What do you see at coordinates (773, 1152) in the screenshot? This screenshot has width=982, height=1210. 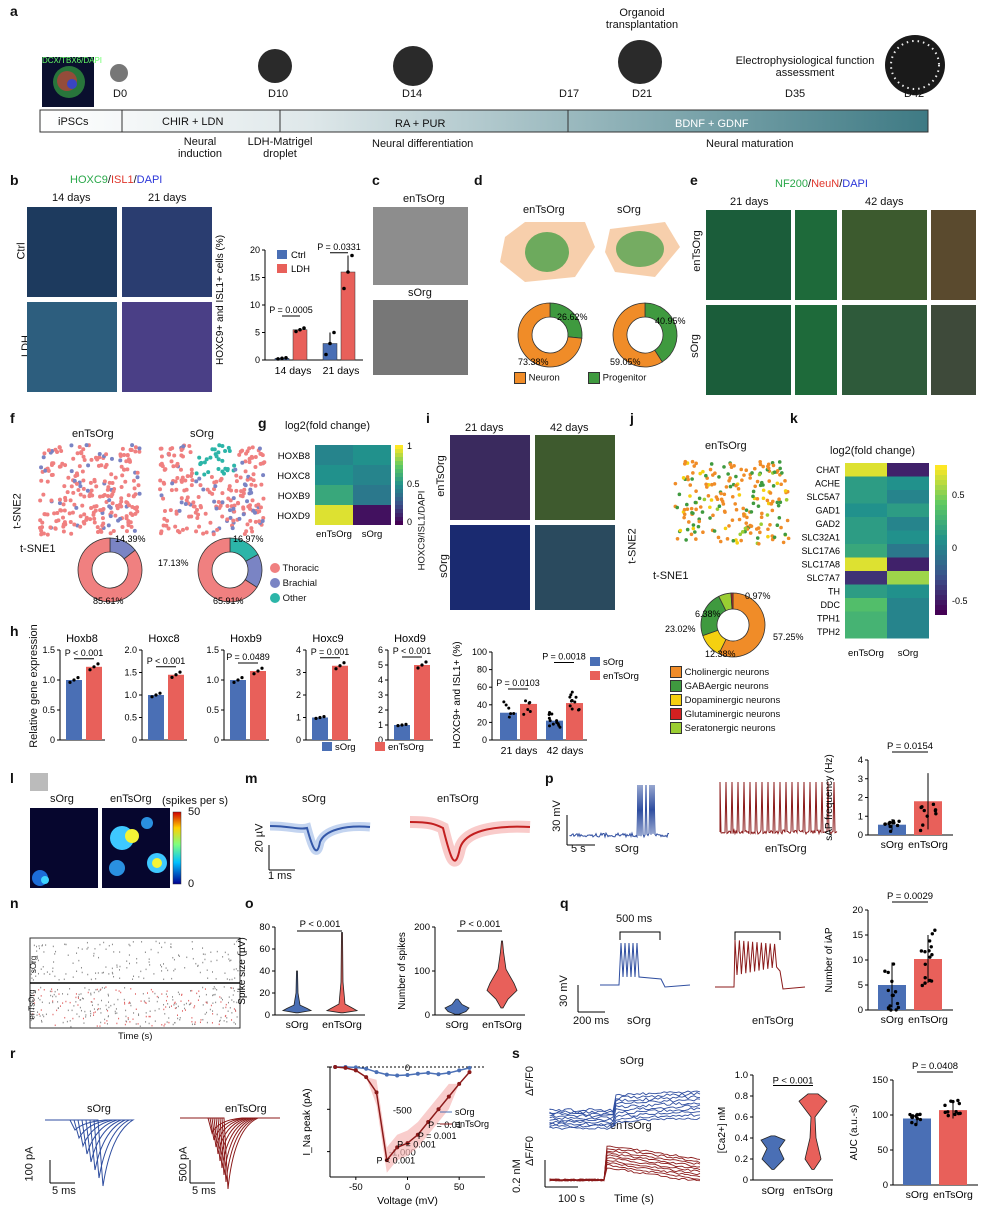 I see `violin` at bounding box center [773, 1152].